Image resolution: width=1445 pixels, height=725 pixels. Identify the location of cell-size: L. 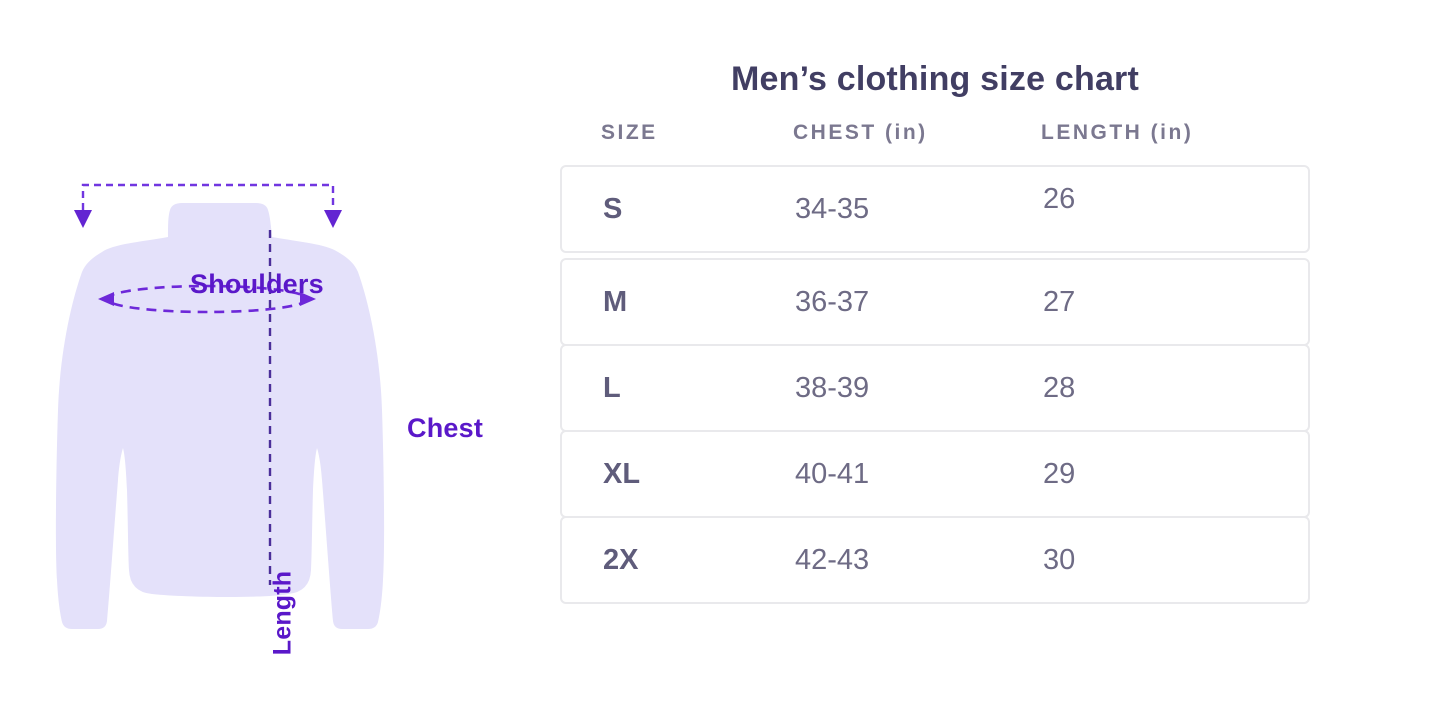
(612, 387).